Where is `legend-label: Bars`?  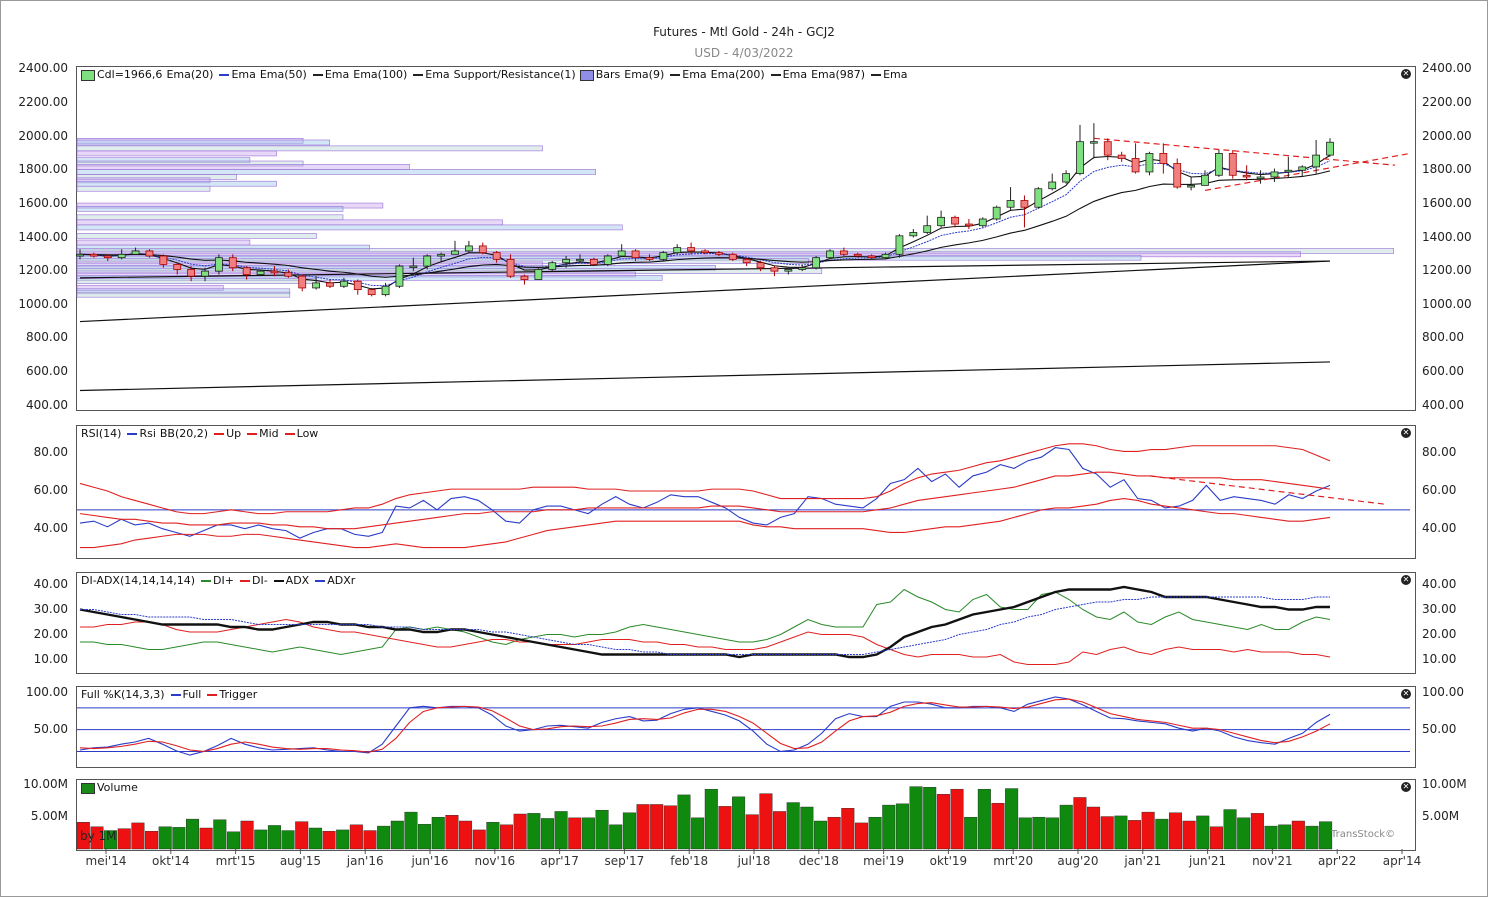 legend-label: Bars is located at coordinates (608, 74).